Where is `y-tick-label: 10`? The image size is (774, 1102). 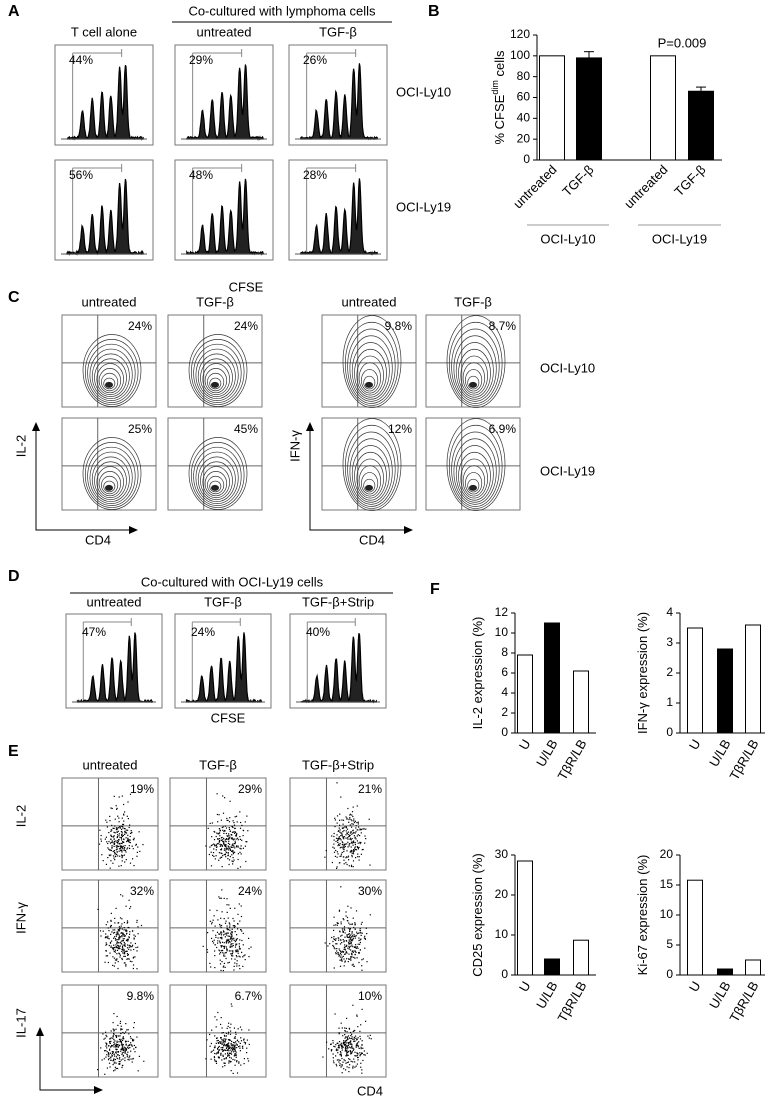 y-tick-label: 10 is located at coordinates (502, 632).